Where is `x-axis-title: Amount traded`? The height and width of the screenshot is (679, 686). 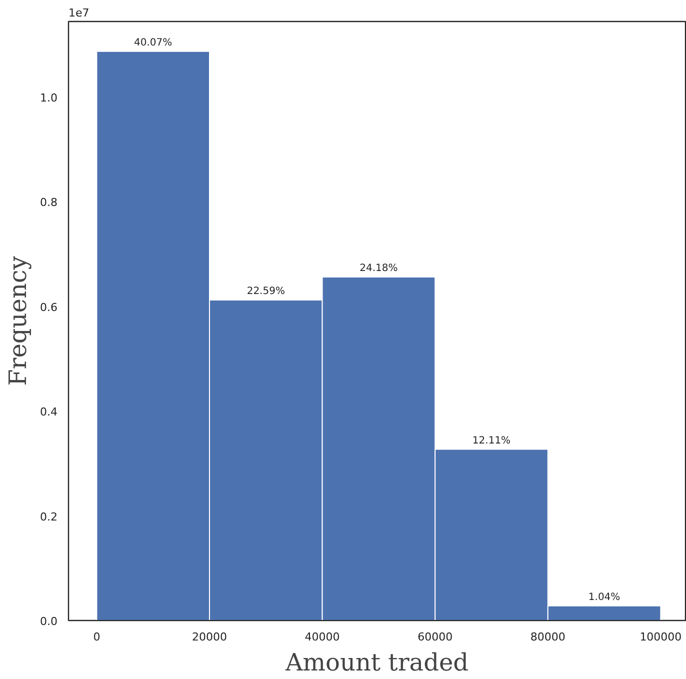 x-axis-title: Amount traded is located at coordinates (376, 662).